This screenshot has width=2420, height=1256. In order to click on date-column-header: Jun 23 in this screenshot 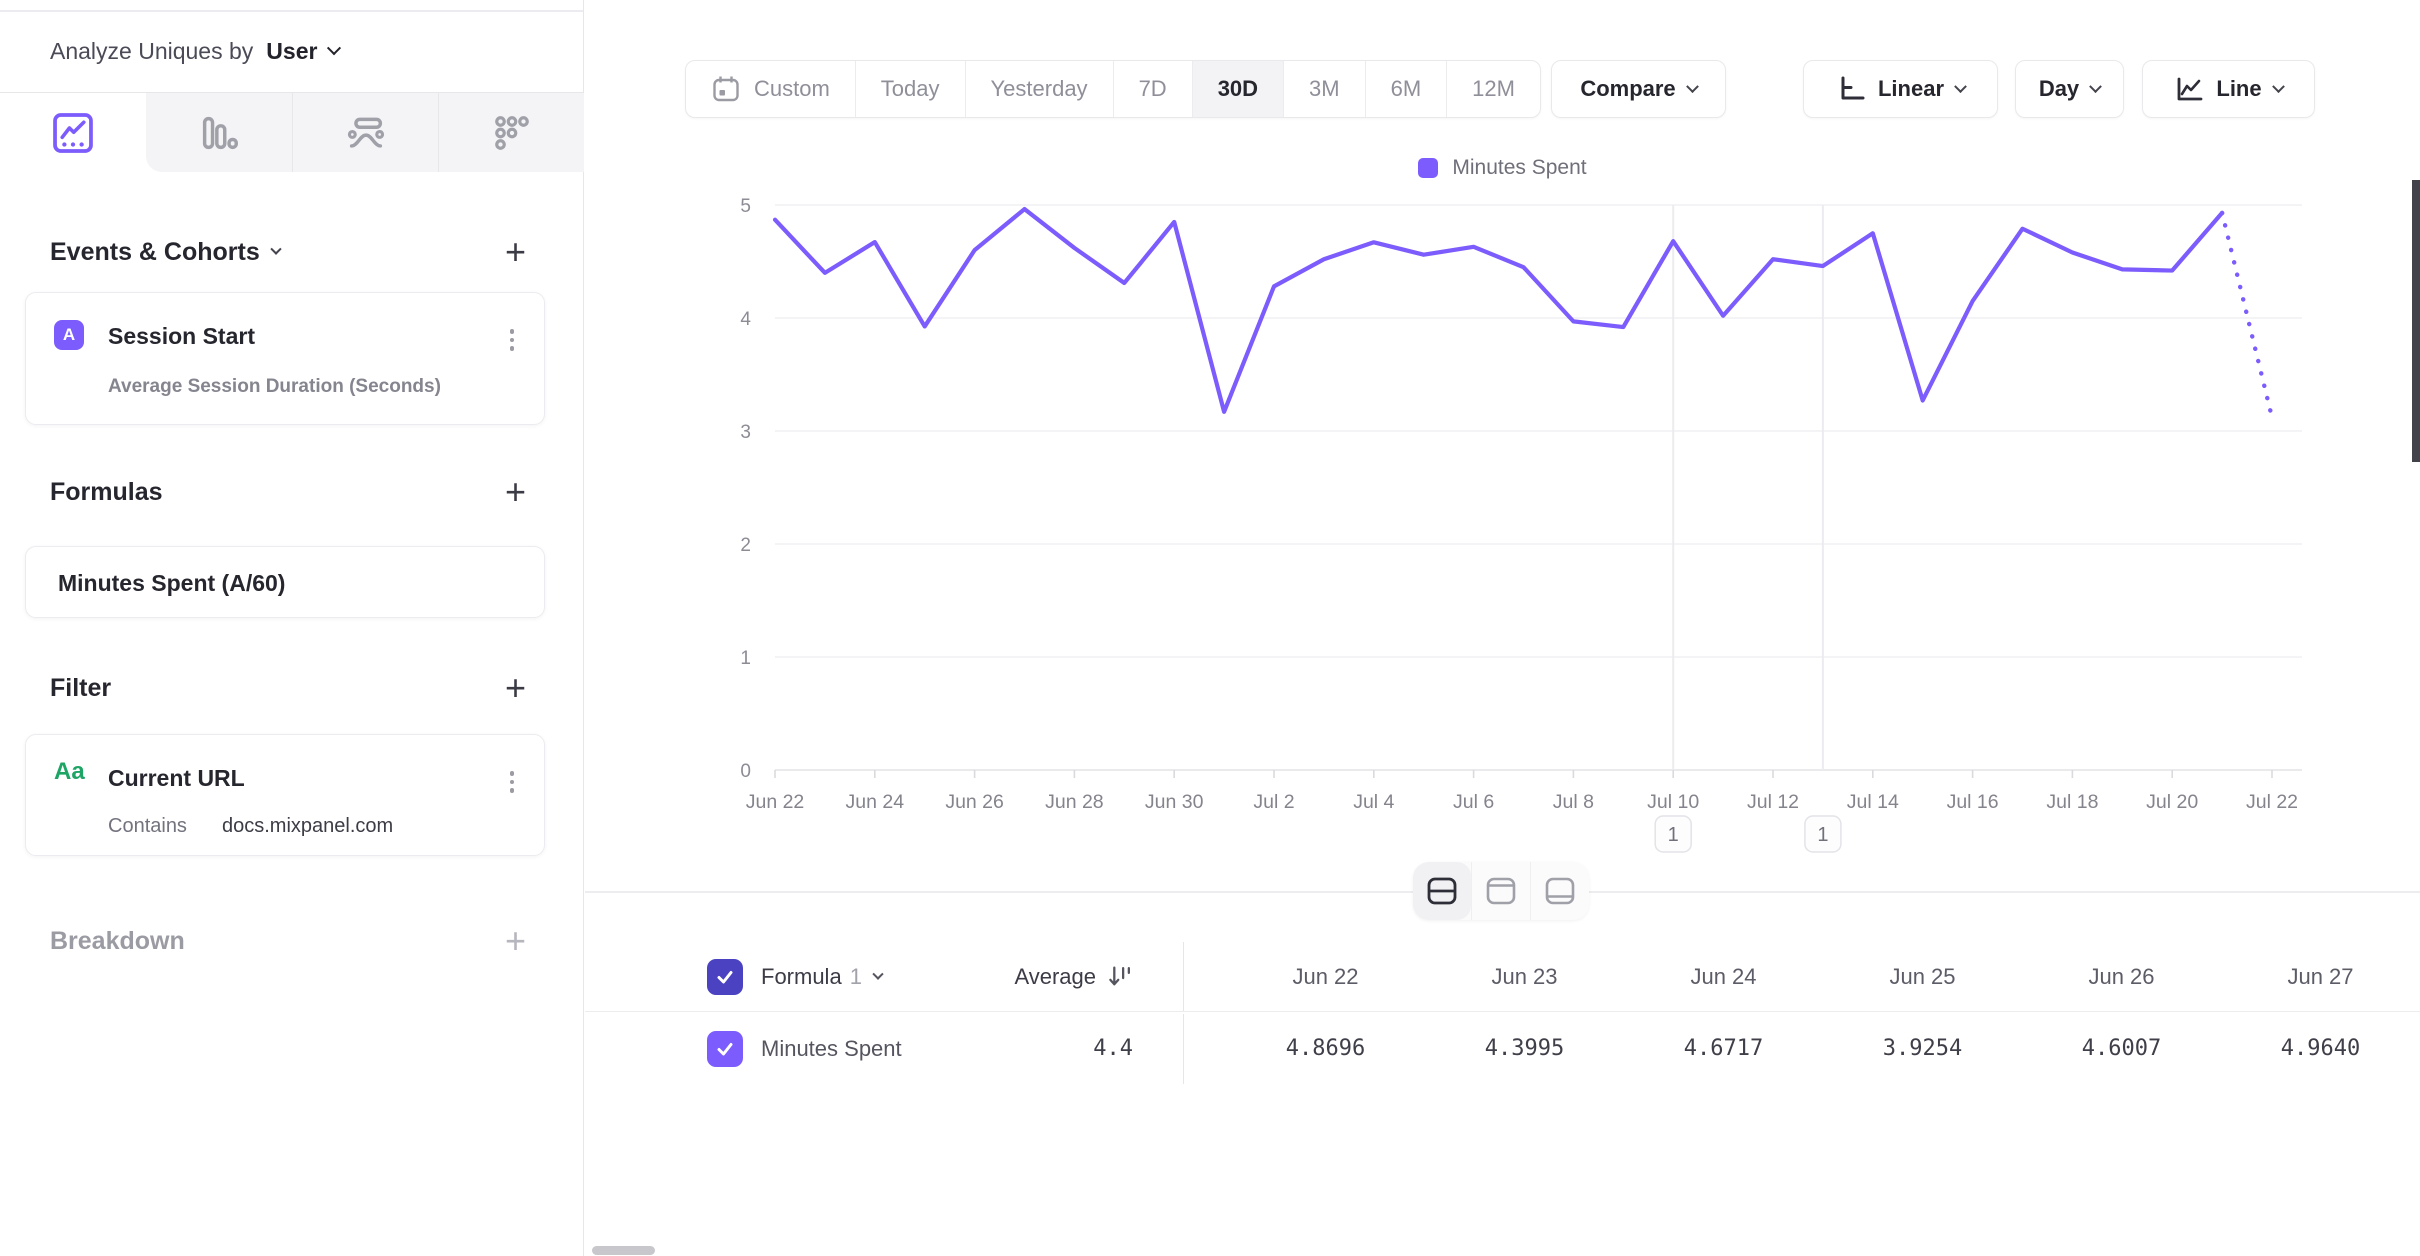, I will do `click(1524, 976)`.